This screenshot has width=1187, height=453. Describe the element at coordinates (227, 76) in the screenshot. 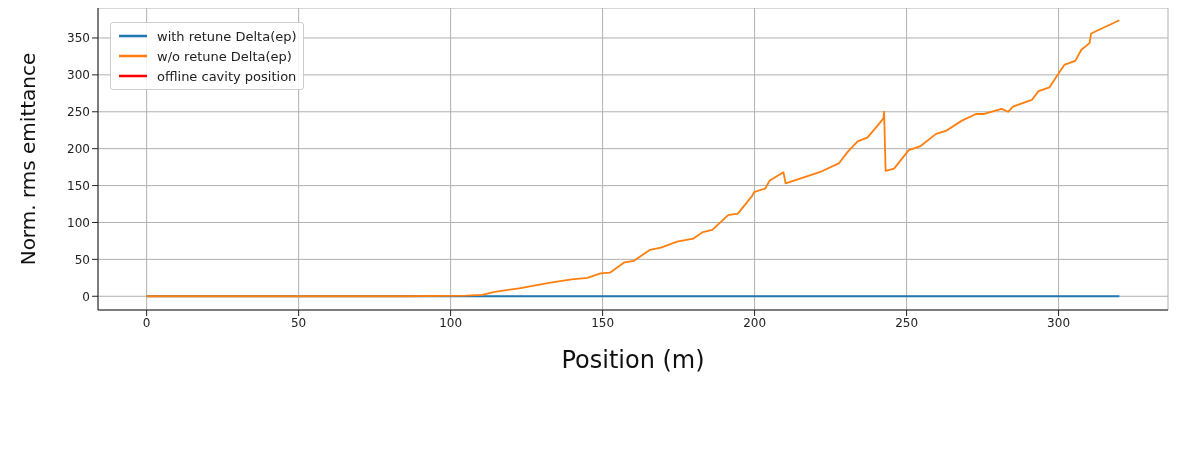

I see `legend-label: offline cavity position` at that location.